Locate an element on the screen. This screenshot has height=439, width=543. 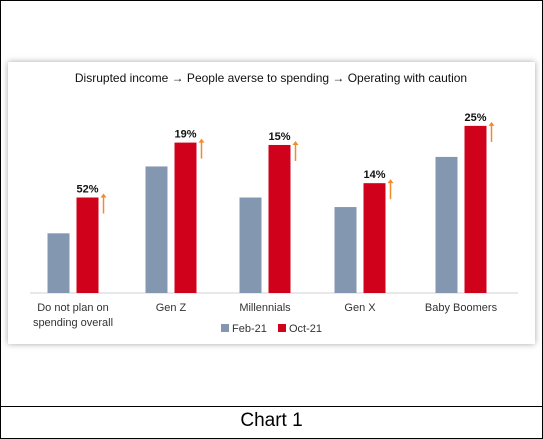
x-tick-label: Do not plan on spending overall is located at coordinates (73, 315).